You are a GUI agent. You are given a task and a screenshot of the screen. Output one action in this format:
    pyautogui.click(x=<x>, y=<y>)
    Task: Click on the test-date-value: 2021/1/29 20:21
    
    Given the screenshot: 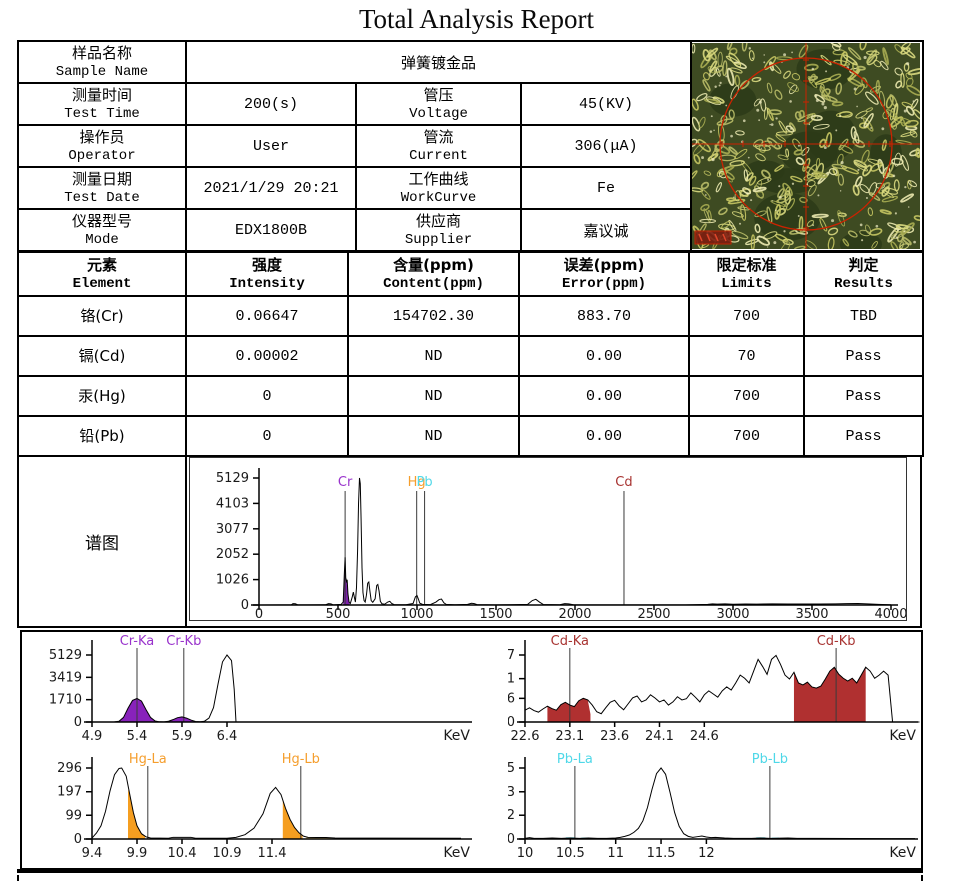 What is the action you would take?
    pyautogui.click(x=271, y=188)
    